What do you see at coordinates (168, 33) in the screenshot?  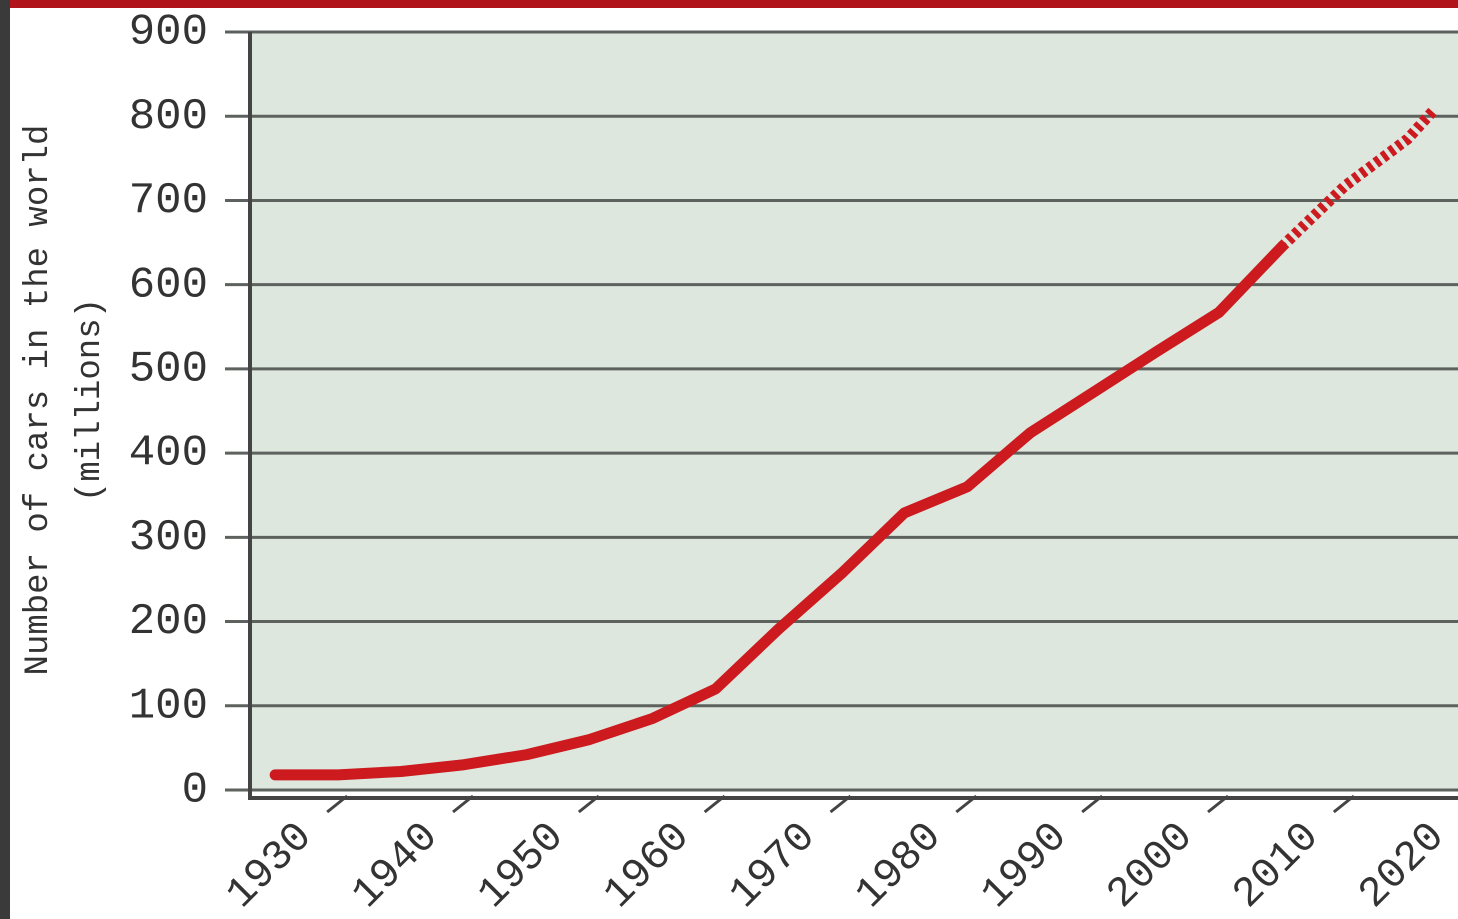 I see `y-tick-label: 900` at bounding box center [168, 33].